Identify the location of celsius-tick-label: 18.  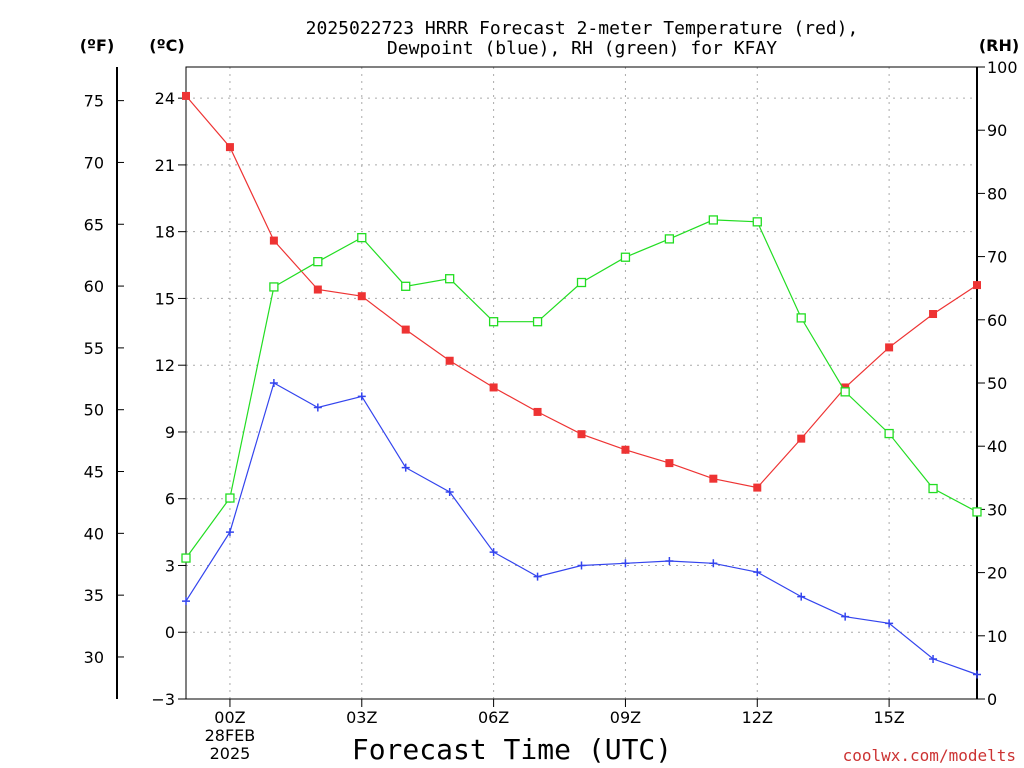
(165, 232).